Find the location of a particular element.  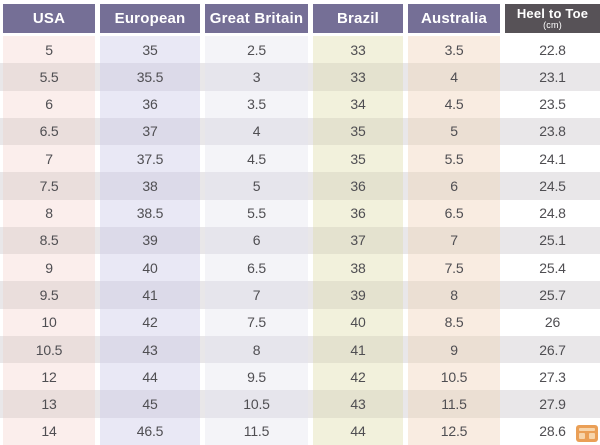

table-cell-australia: 6.5 is located at coordinates (454, 213).